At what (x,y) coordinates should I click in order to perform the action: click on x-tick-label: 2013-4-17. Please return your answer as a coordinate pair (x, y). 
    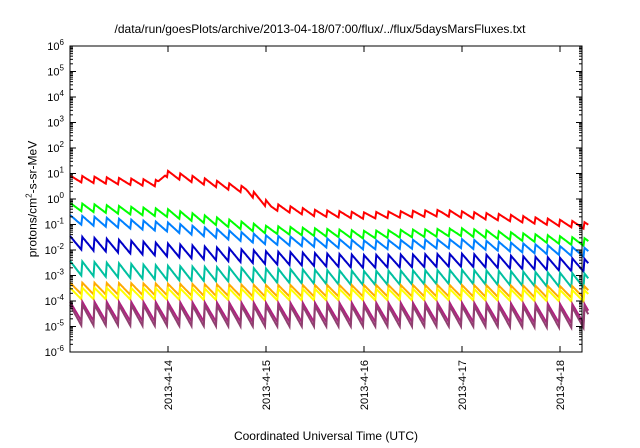
    Looking at the image, I should click on (463, 385).